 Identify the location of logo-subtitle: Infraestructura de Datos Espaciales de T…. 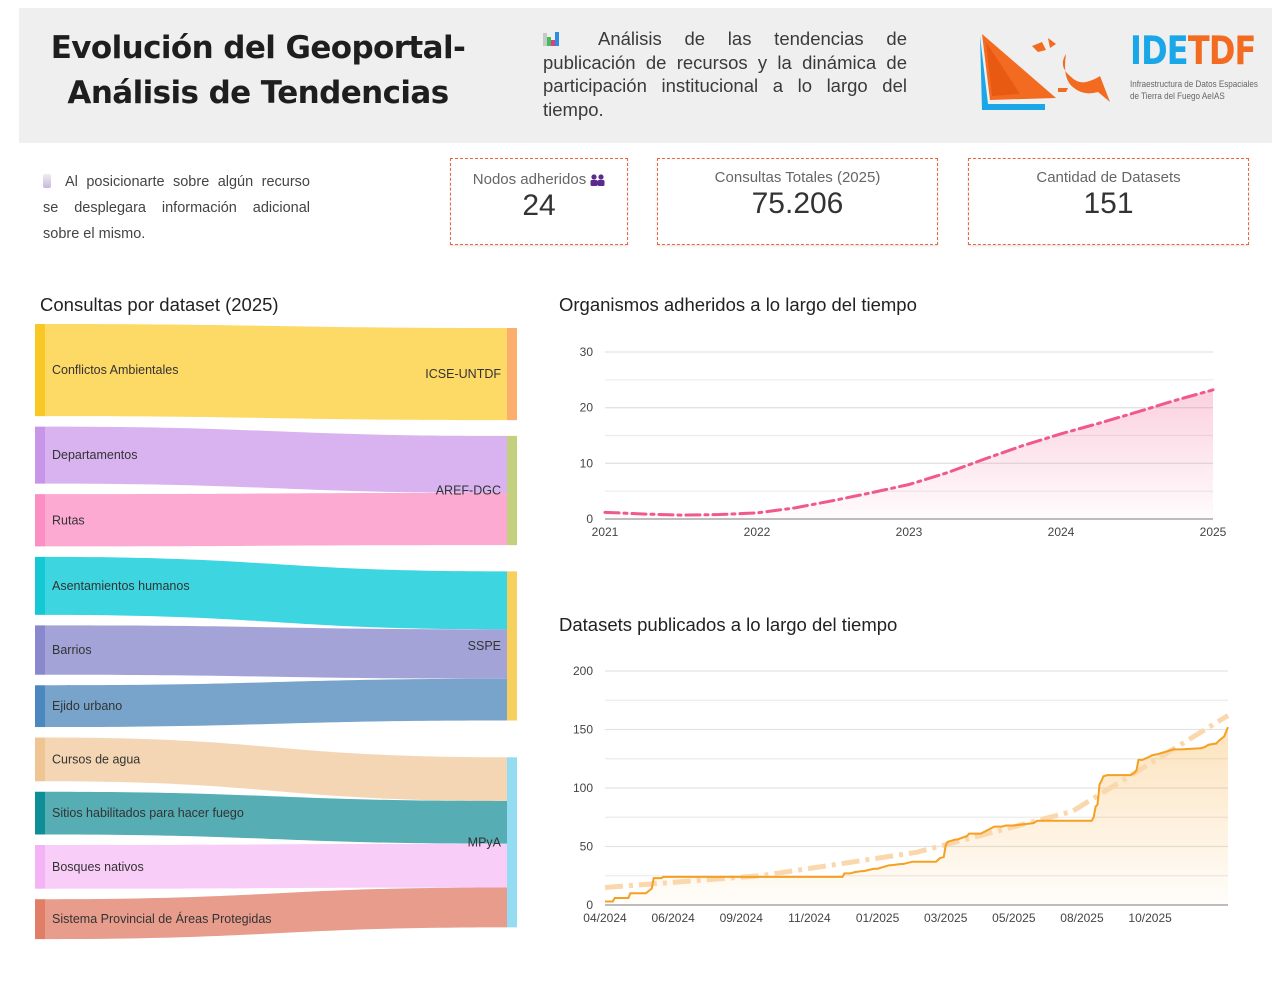
(1194, 90).